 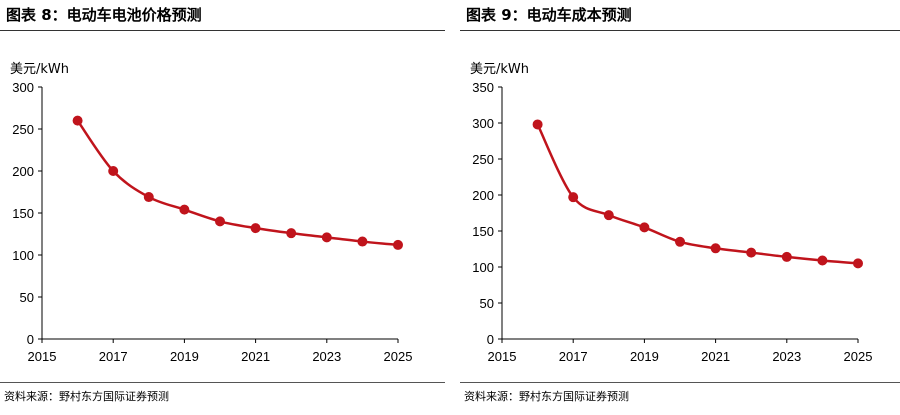 What do you see at coordinates (483, 87) in the screenshot?
I see `y-tick-label: 350` at bounding box center [483, 87].